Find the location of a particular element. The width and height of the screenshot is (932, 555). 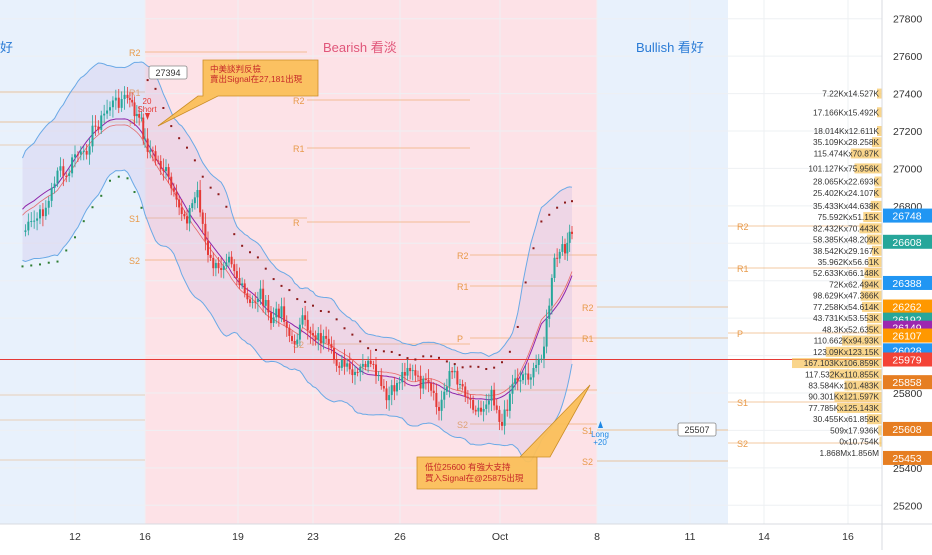

volume-profile-label: 75.592Kx51.15K is located at coordinates (849, 217).